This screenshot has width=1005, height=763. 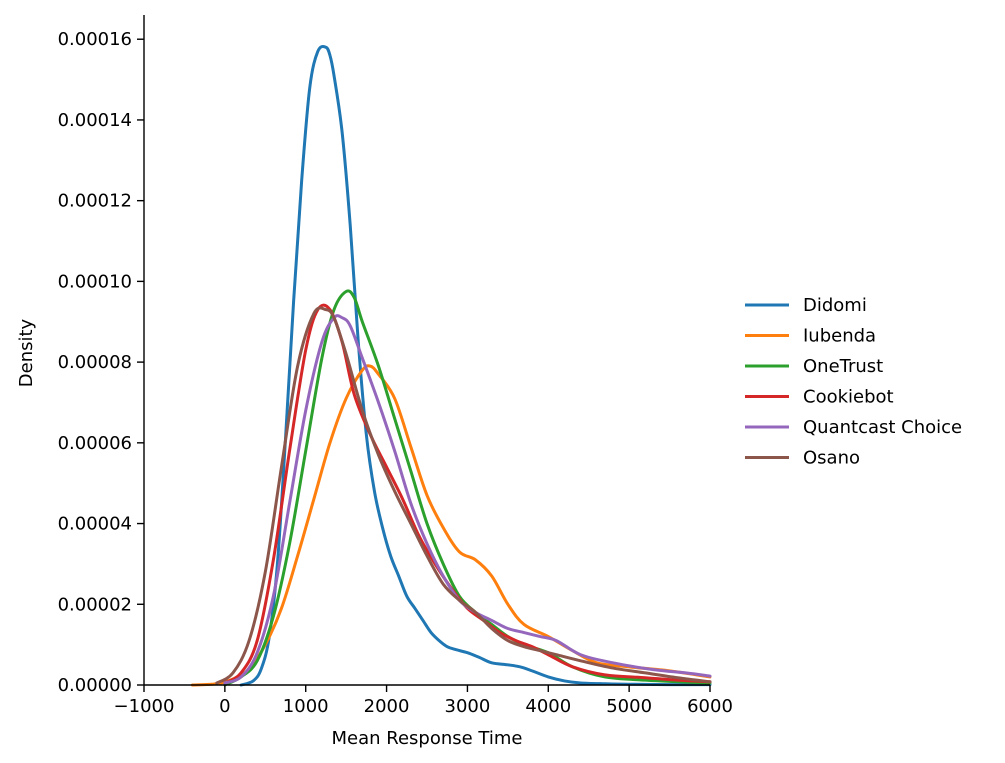 I want to click on legend-label: OneTrust, so click(x=843, y=366).